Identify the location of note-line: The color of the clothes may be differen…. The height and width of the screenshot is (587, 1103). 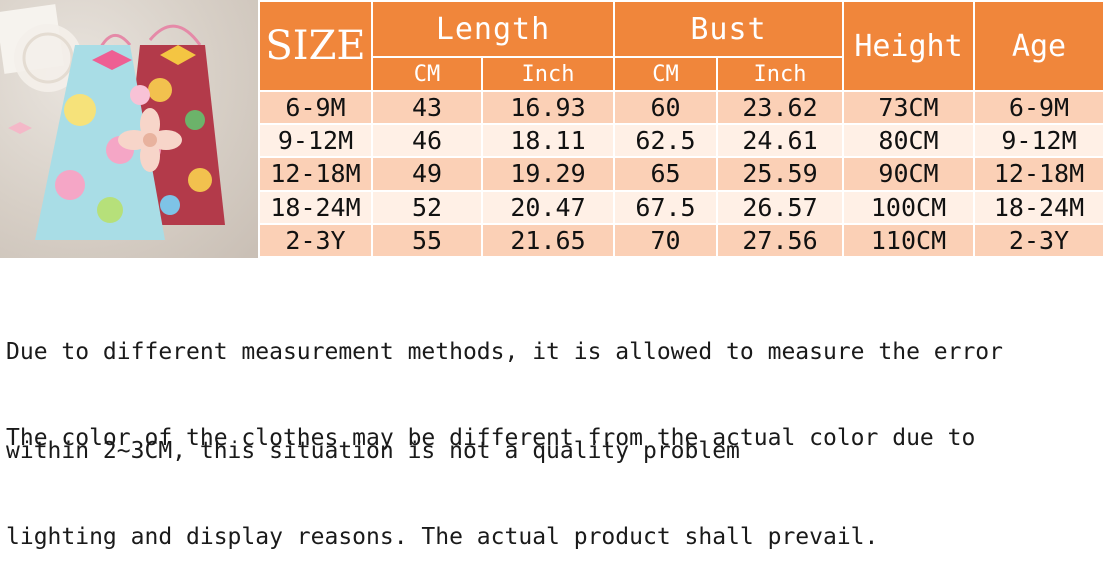
(491, 438).